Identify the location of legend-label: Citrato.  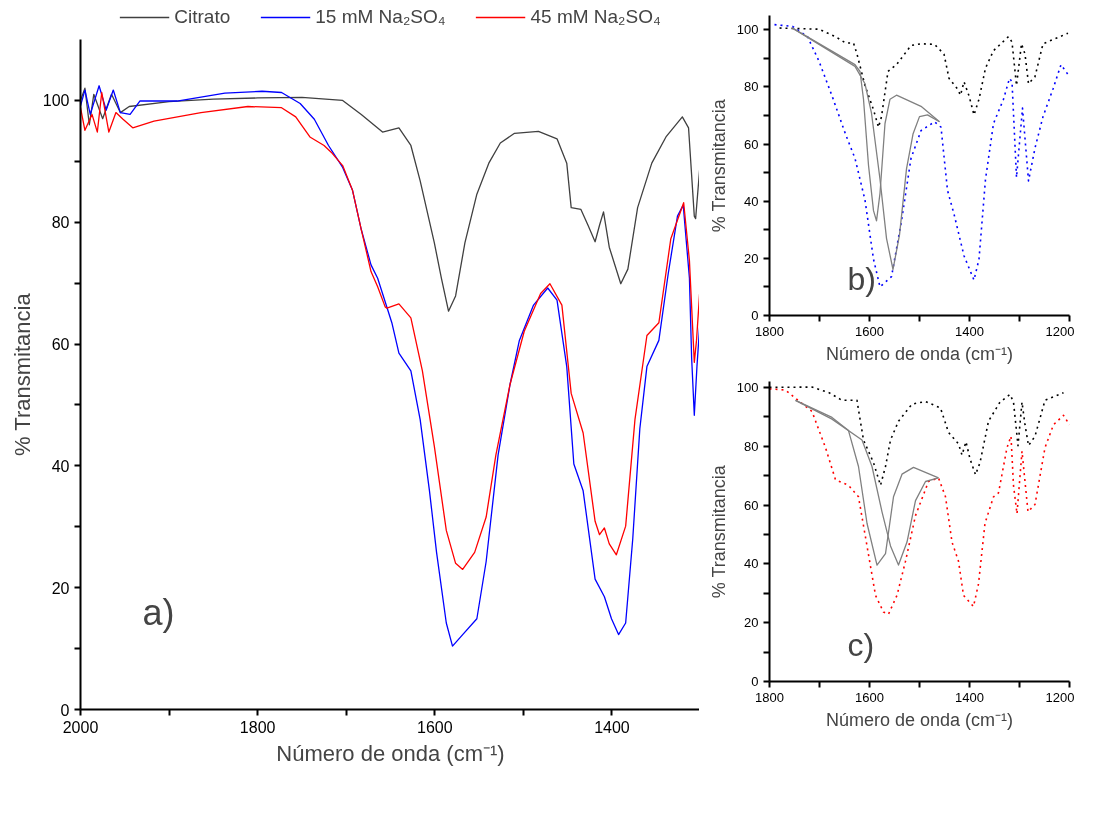
(202, 17).